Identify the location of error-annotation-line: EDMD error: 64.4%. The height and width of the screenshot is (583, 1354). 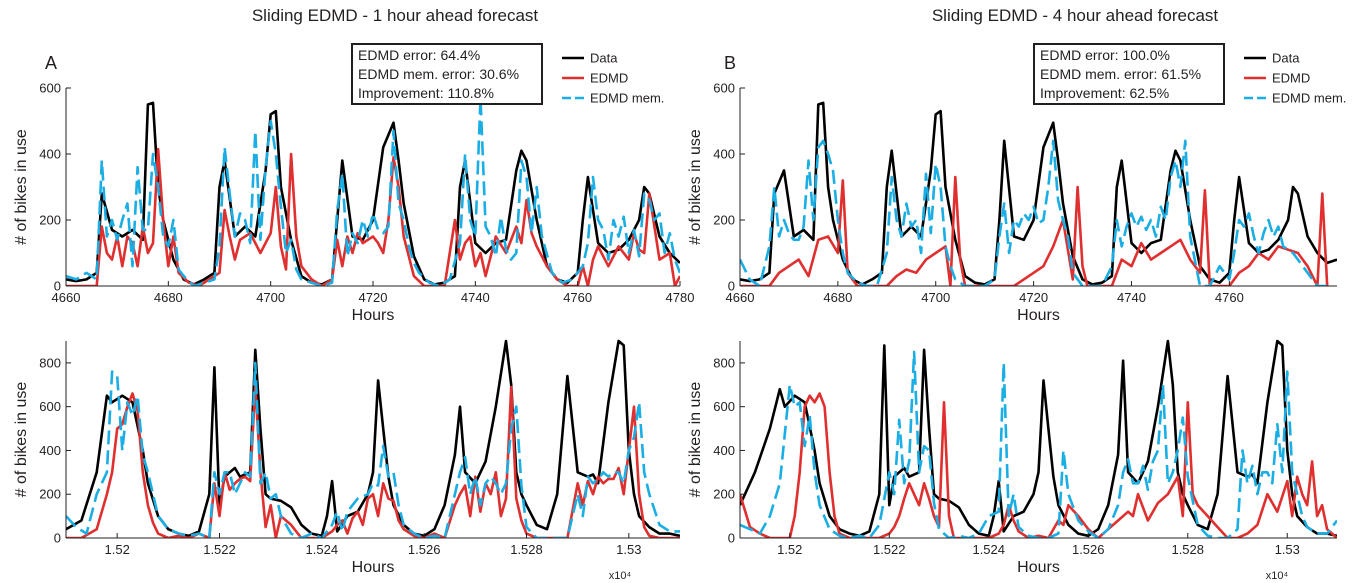
(419, 55).